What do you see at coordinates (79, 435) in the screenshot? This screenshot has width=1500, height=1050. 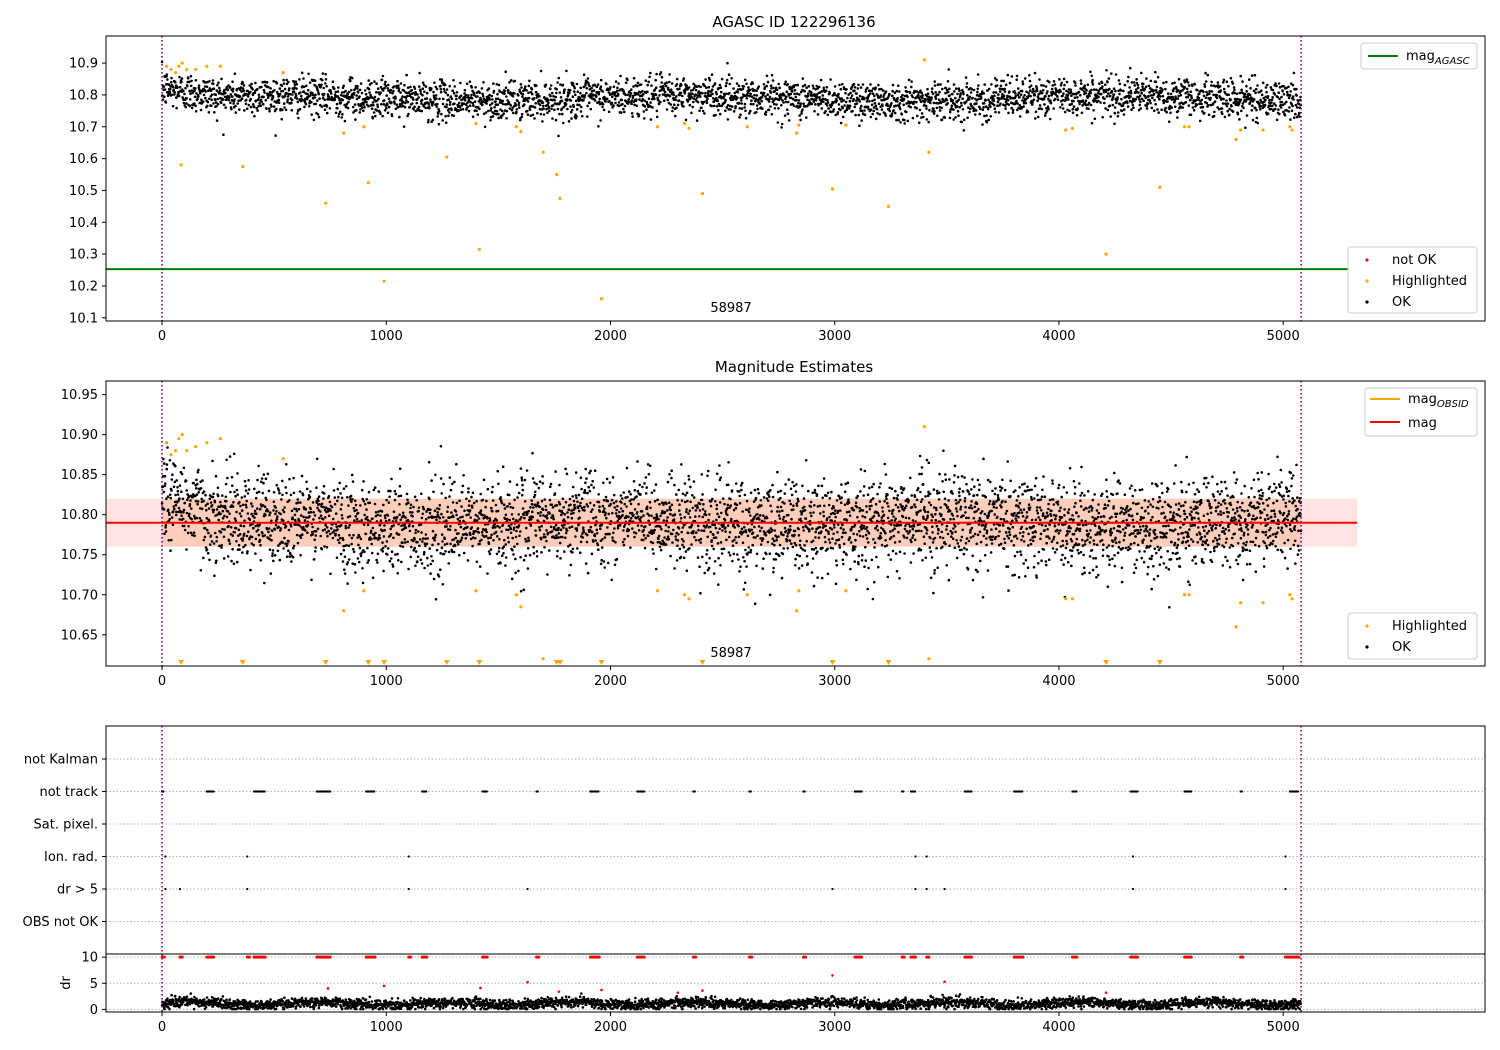 I see `y-tick-label: 10.90` at bounding box center [79, 435].